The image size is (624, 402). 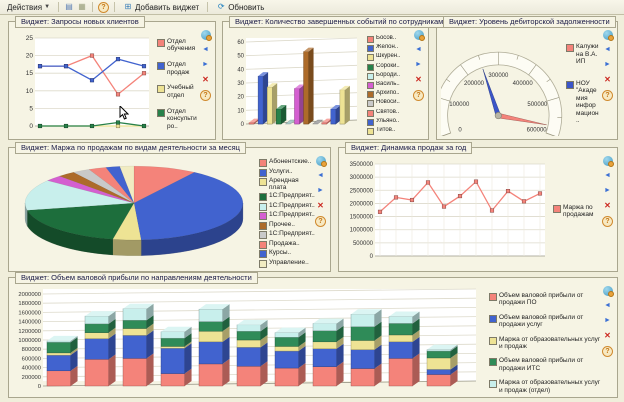 I want to click on svg-text: 1600000, so click(x=29, y=313).